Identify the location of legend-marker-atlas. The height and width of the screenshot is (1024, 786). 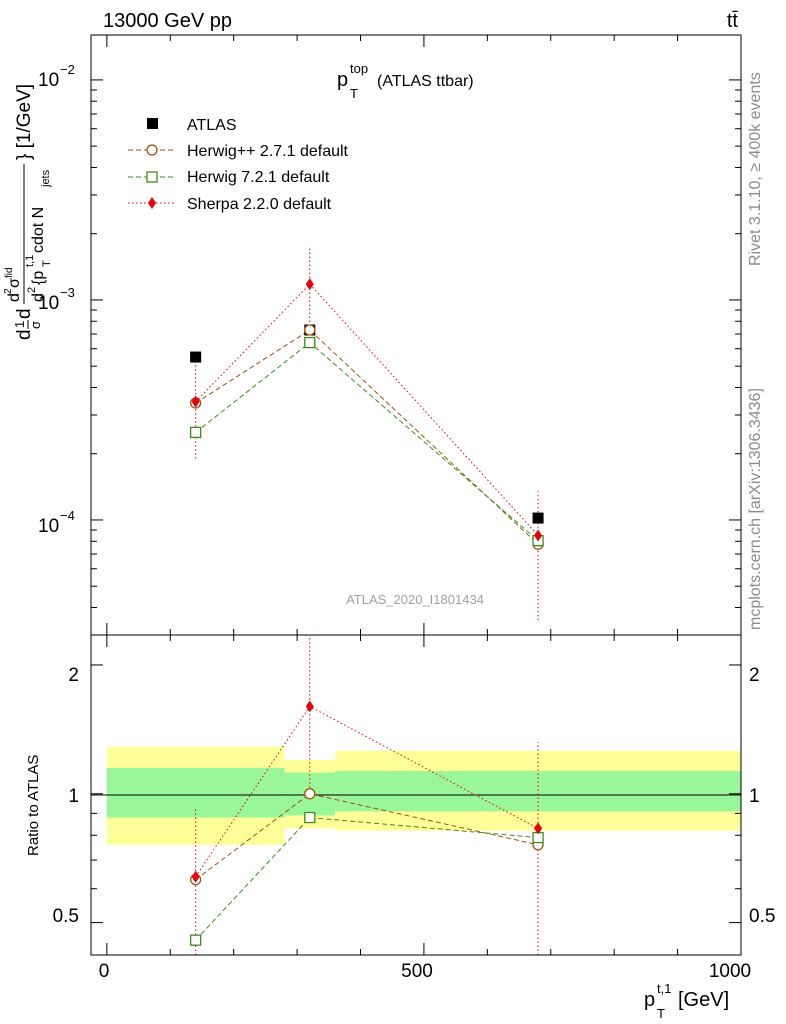
(152, 123).